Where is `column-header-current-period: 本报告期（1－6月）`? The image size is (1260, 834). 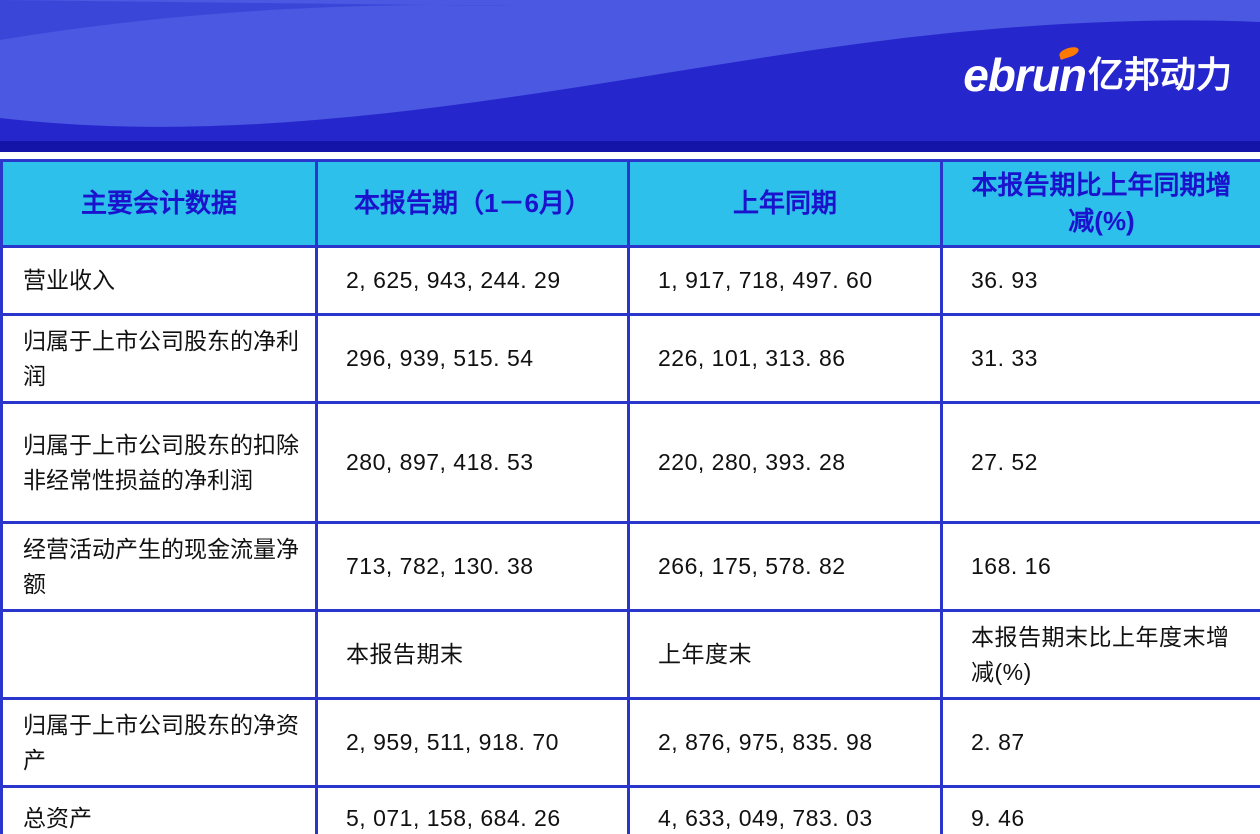 column-header-current-period: 本报告期（1－6月） is located at coordinates (472, 203).